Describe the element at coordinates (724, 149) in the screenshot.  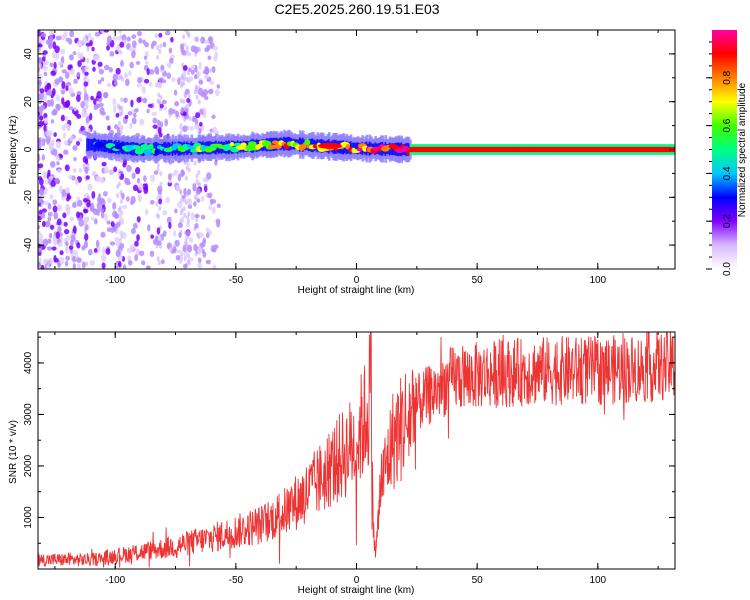
I see `colorbar-gradient` at that location.